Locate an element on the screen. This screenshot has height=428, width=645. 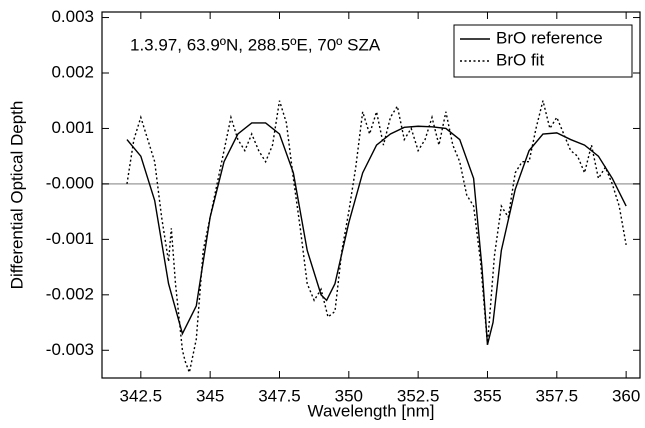
legend-label: BrO fit is located at coordinates (520, 59).